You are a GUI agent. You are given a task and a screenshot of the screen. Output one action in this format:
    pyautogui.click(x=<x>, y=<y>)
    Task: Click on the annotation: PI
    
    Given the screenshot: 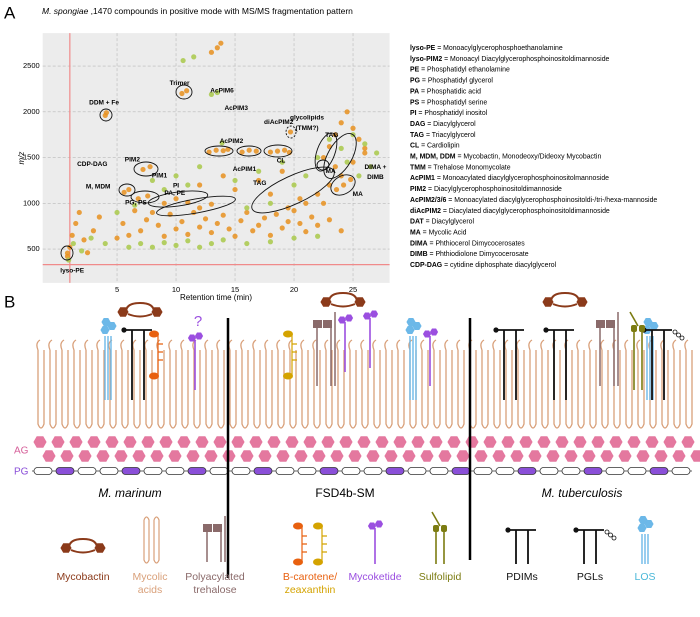 What is the action you would take?
    pyautogui.click(x=176, y=186)
    